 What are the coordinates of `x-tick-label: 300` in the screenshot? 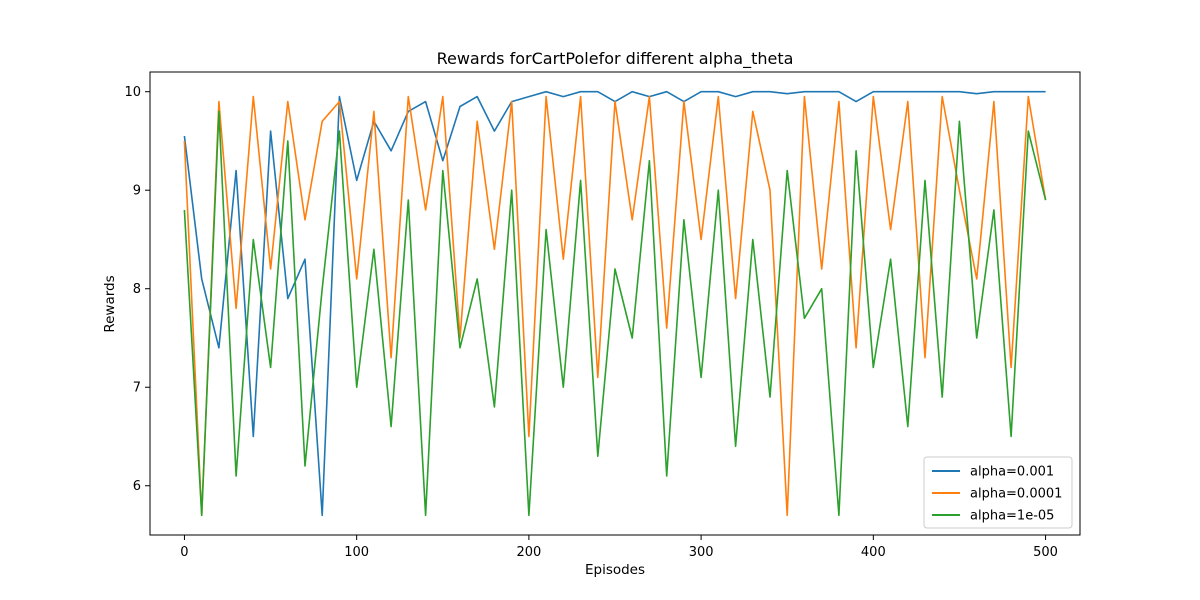 It's located at (701, 552).